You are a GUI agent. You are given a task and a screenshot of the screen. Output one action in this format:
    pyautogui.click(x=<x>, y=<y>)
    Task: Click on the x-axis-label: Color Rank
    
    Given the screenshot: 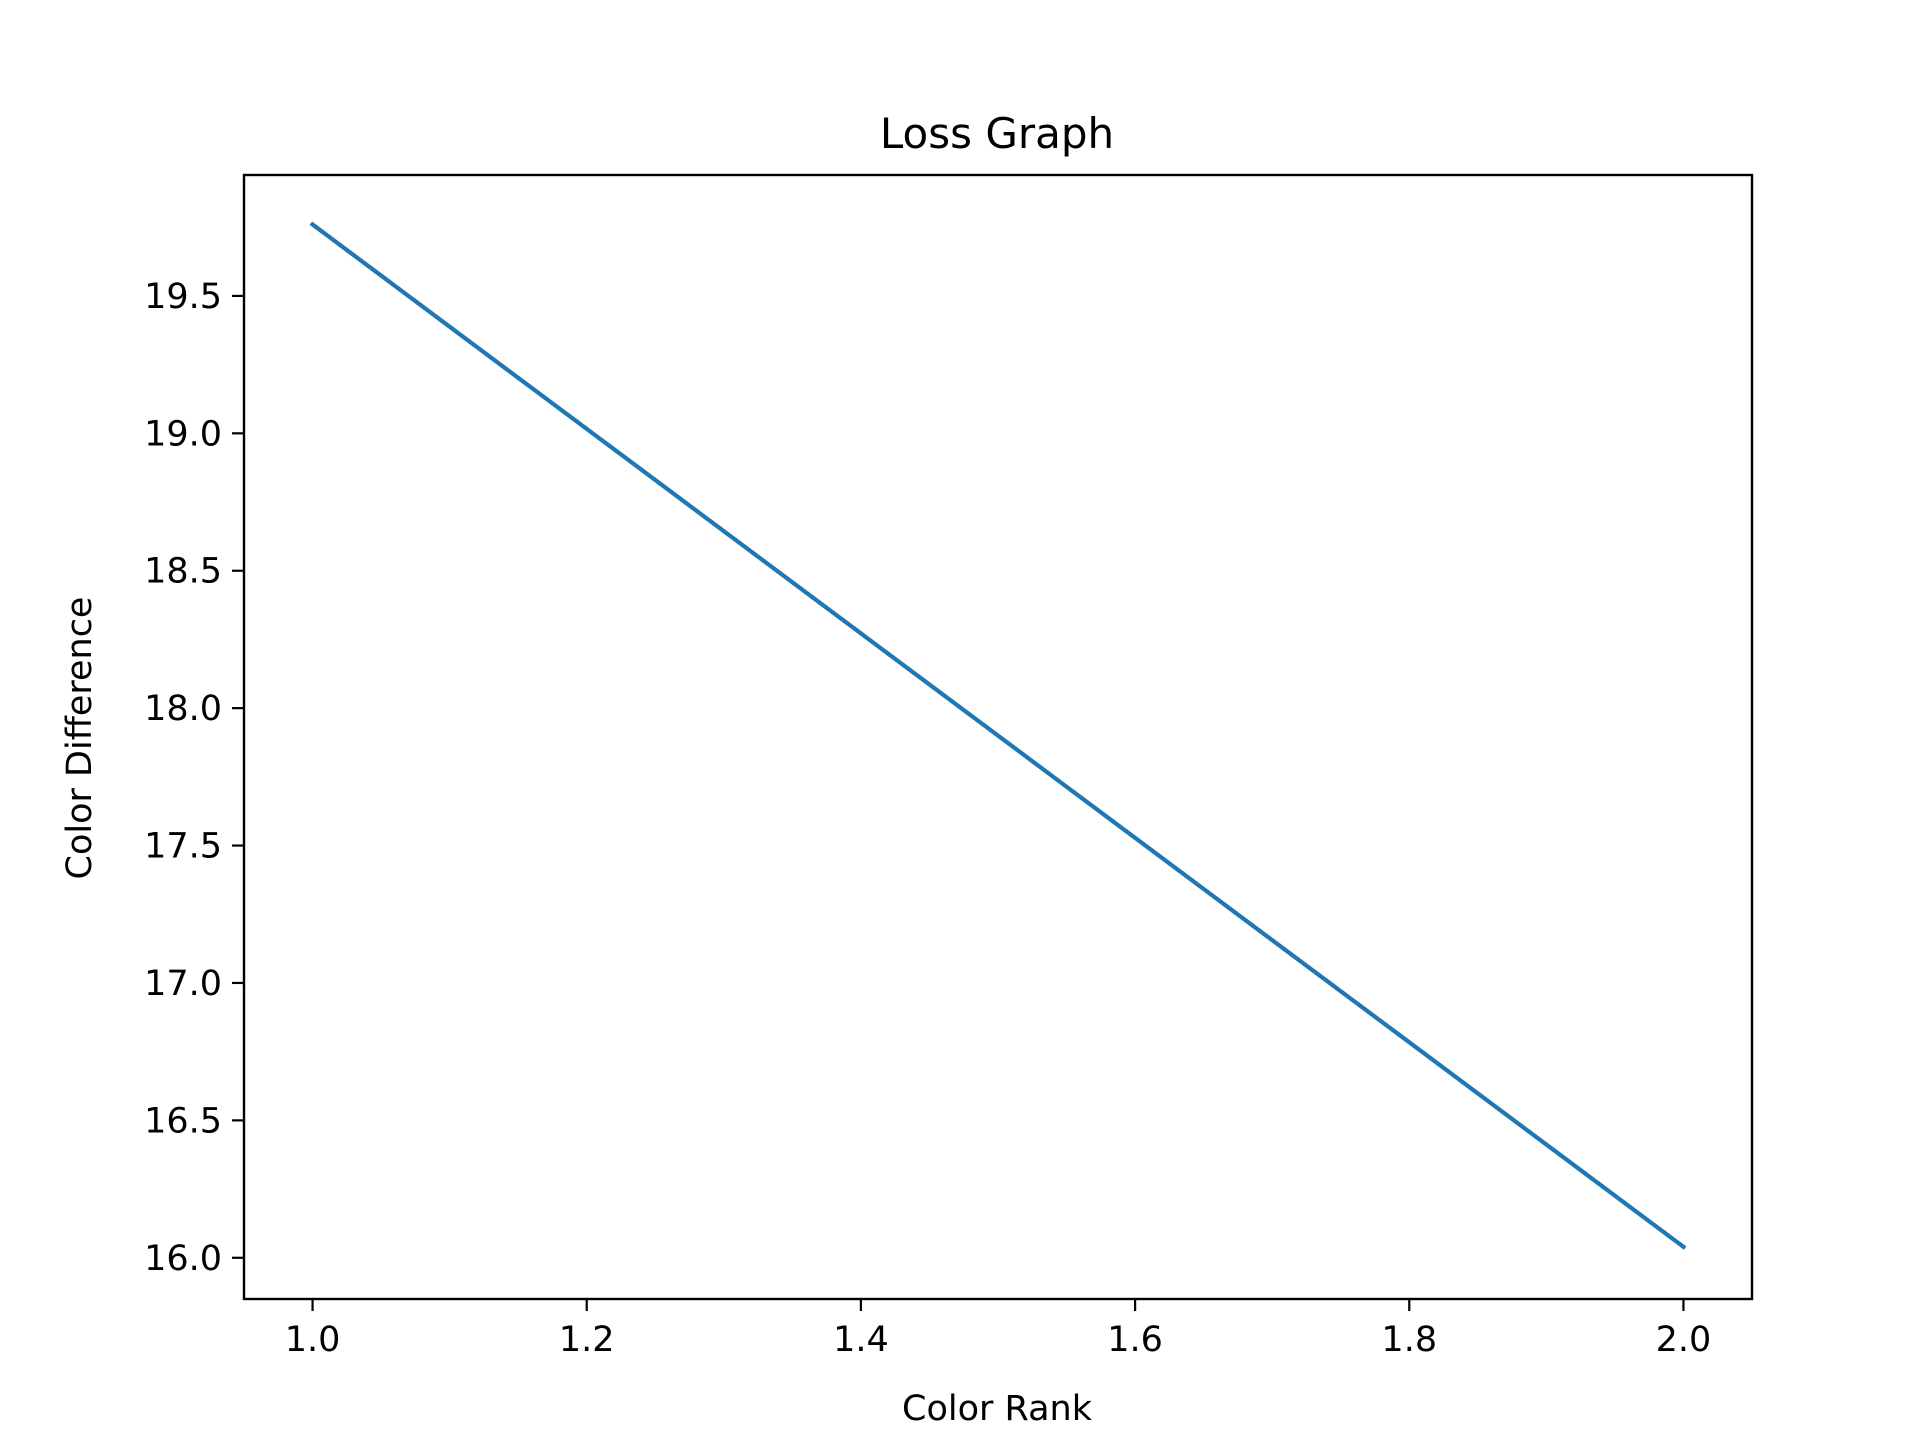 What is the action you would take?
    pyautogui.click(x=997, y=1409)
    